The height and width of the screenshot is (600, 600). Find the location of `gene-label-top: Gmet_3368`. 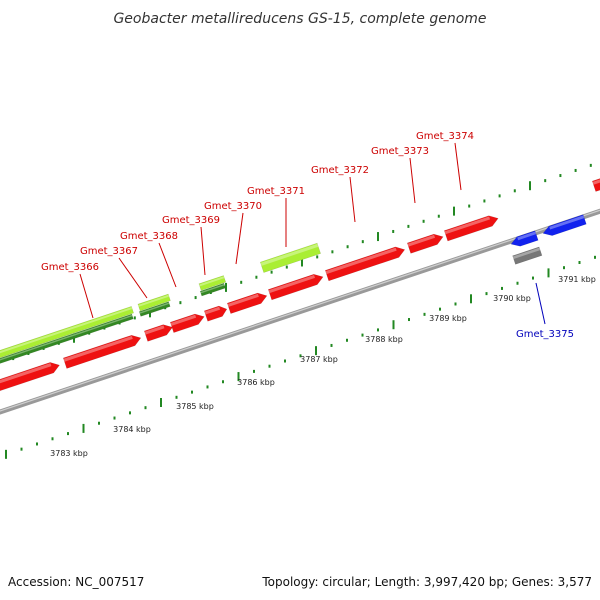

gene-label-top: Gmet_3368 is located at coordinates (149, 236).